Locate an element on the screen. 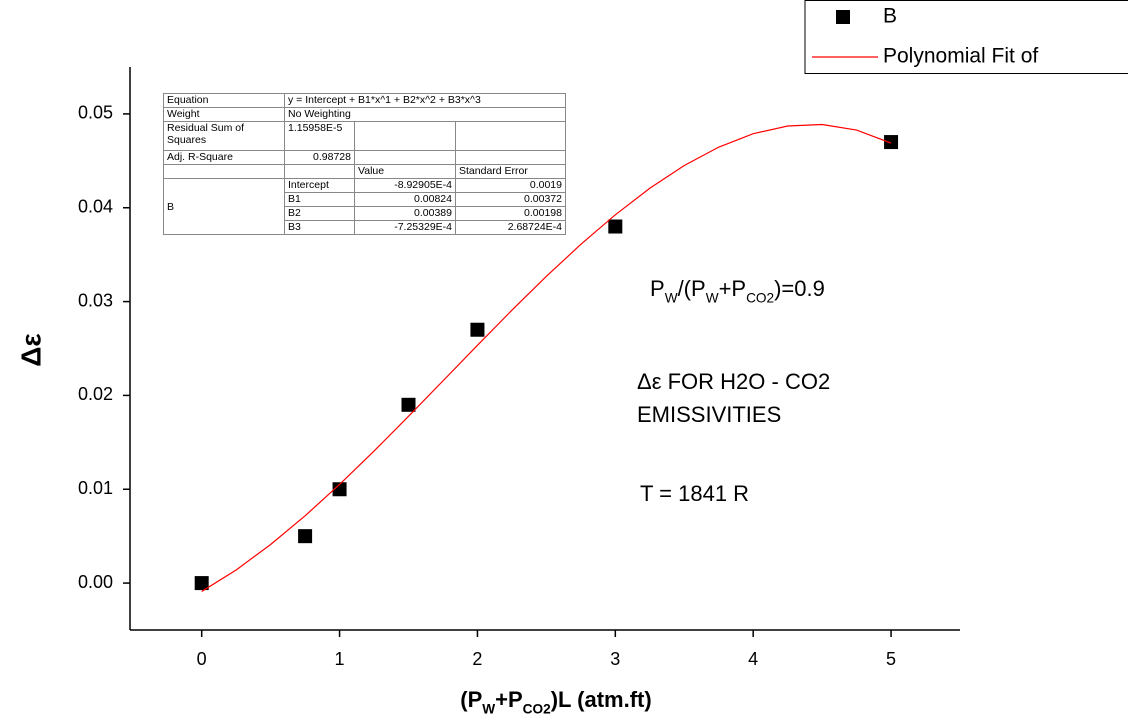 The width and height of the screenshot is (1128, 725). y-tick-label: 0.01 is located at coordinates (95, 488).